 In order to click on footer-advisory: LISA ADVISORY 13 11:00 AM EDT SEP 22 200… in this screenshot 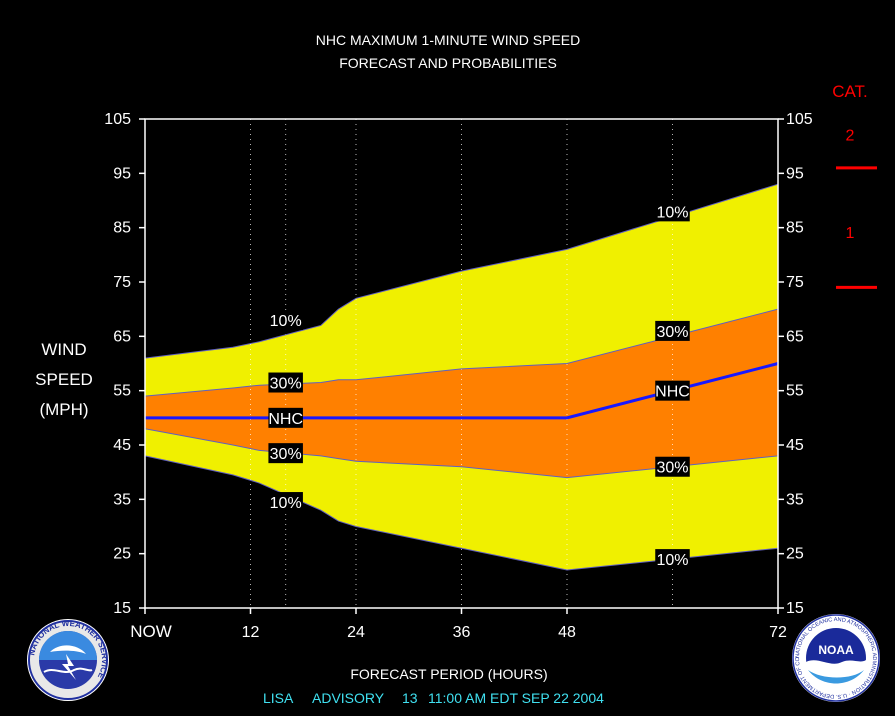, I will do `click(433, 698)`.